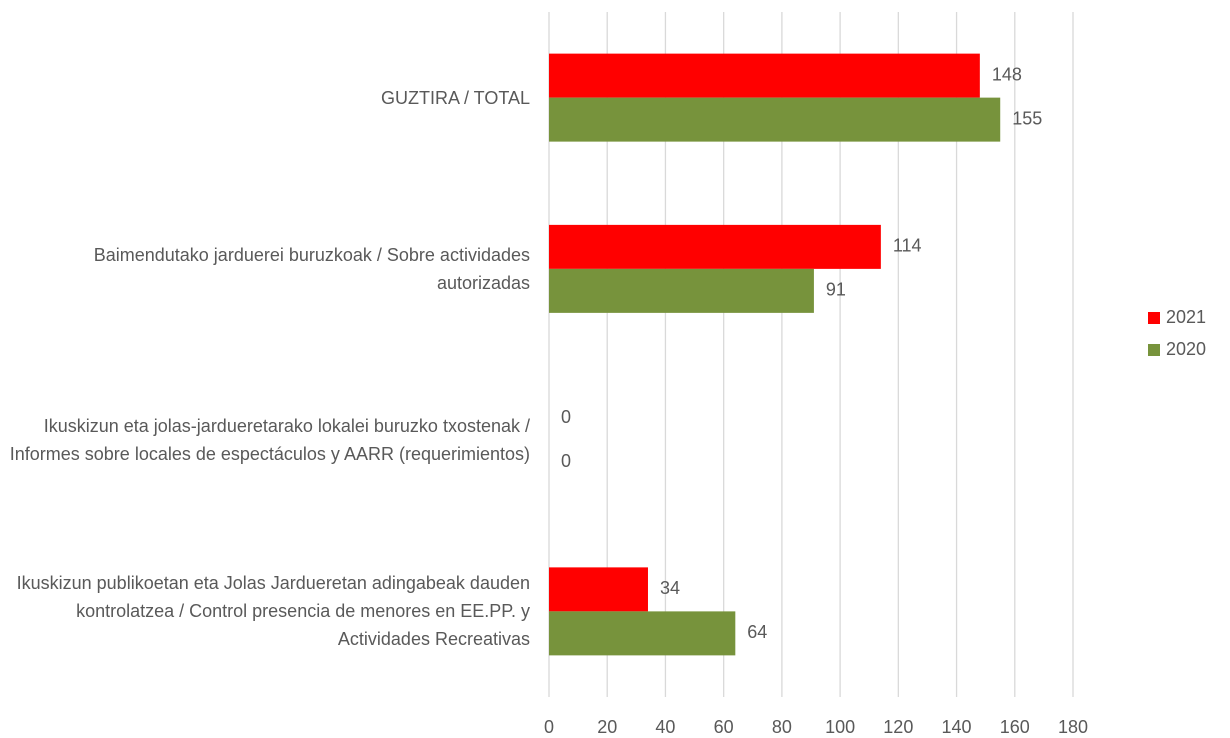 The width and height of the screenshot is (1230, 738). Describe the element at coordinates (1186, 317) in the screenshot. I see `legend-label: 2021` at that location.